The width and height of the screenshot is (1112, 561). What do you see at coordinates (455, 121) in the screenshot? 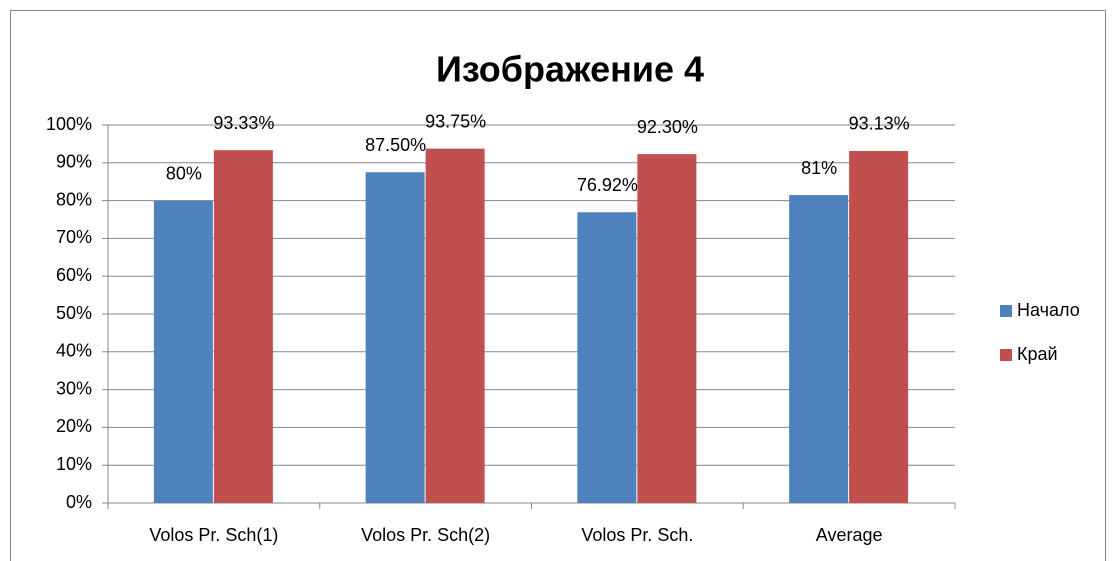
I see `data-label: 93.75%` at bounding box center [455, 121].